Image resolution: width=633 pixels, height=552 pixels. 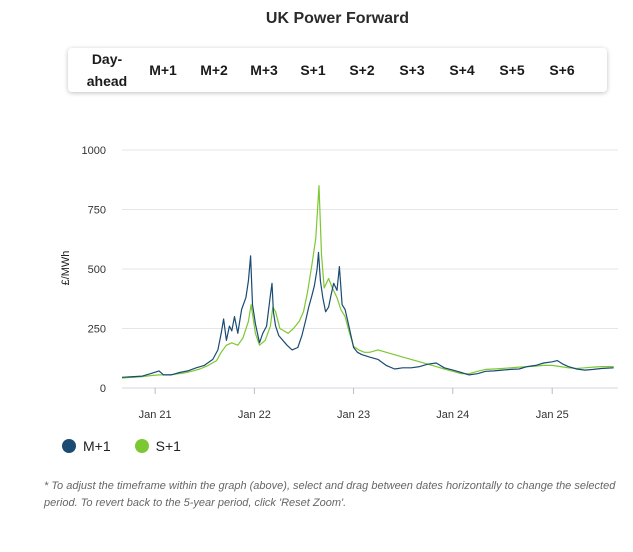 I want to click on x-tick-label: Jan 25, so click(x=552, y=415).